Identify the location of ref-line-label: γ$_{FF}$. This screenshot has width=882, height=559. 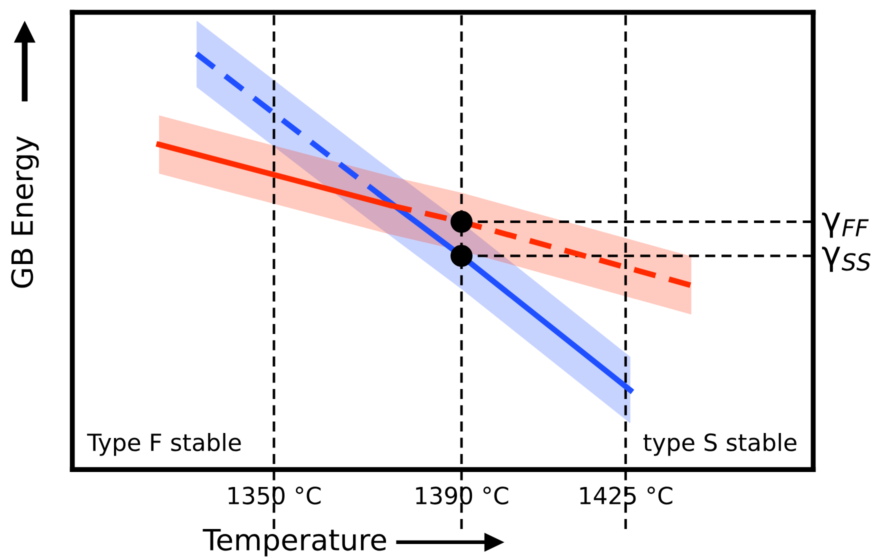
(845, 225).